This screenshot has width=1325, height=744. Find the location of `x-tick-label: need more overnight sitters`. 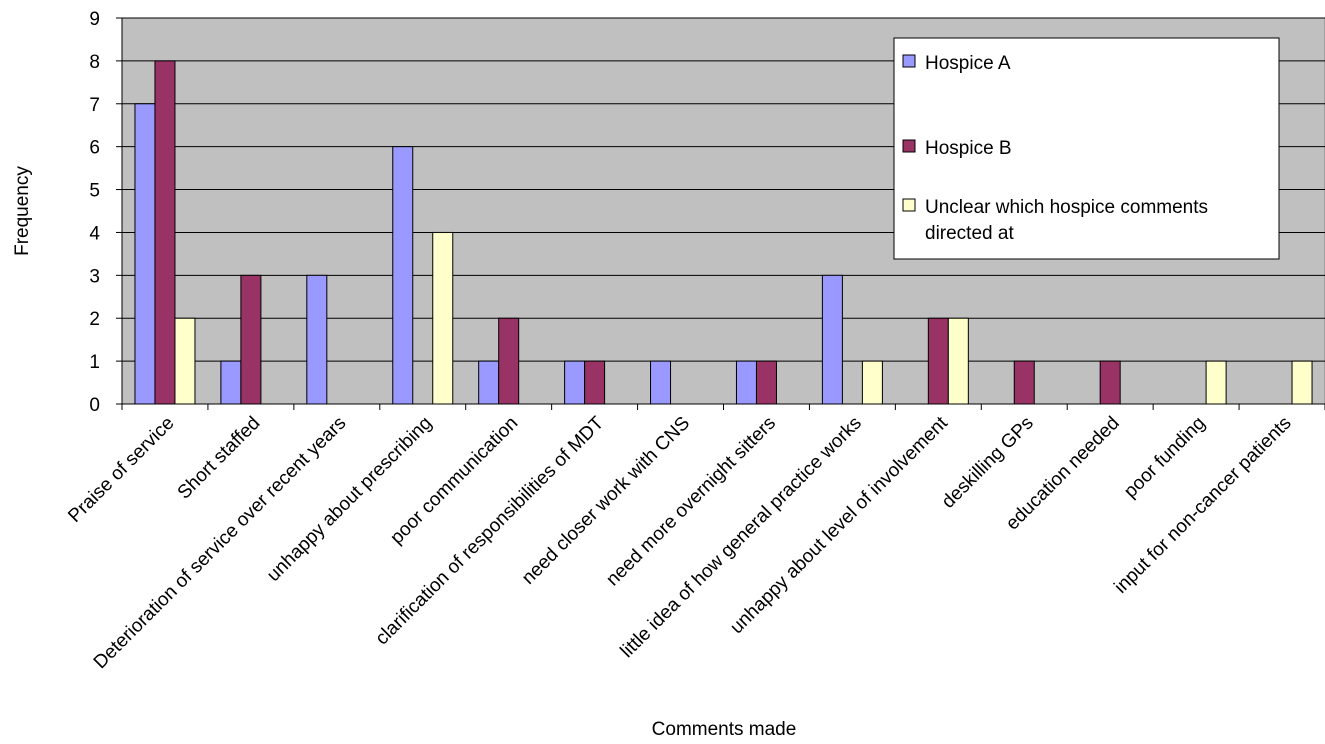

x-tick-label: need more overnight sitters is located at coordinates (691, 502).